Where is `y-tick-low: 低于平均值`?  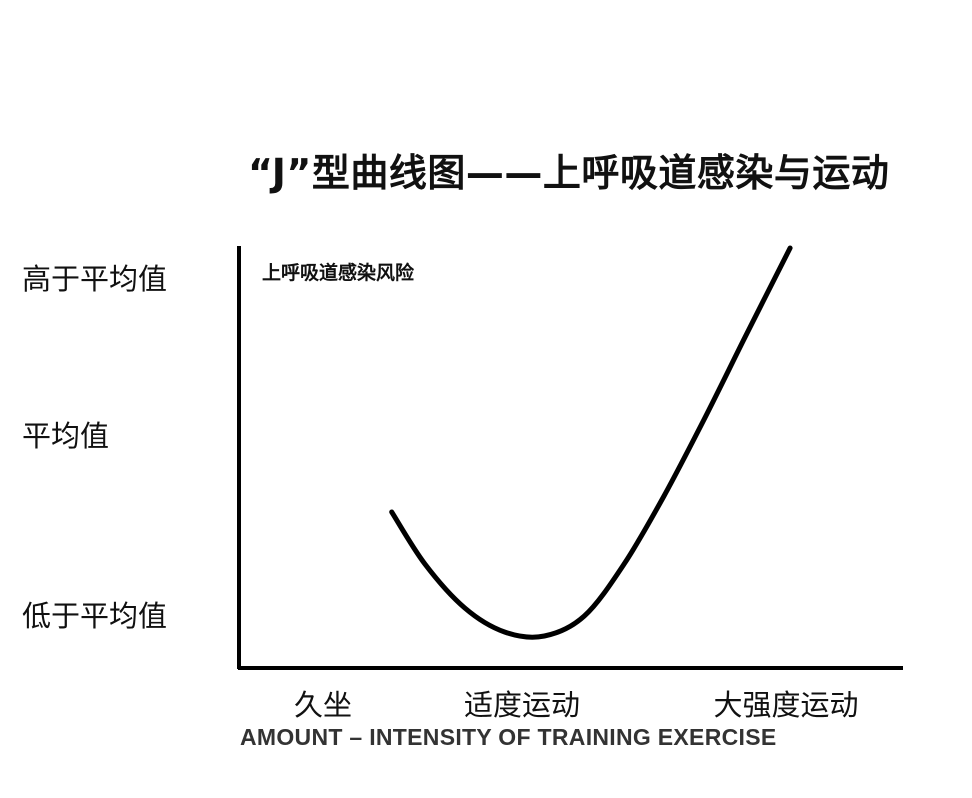 y-tick-low: 低于平均值 is located at coordinates (95, 616).